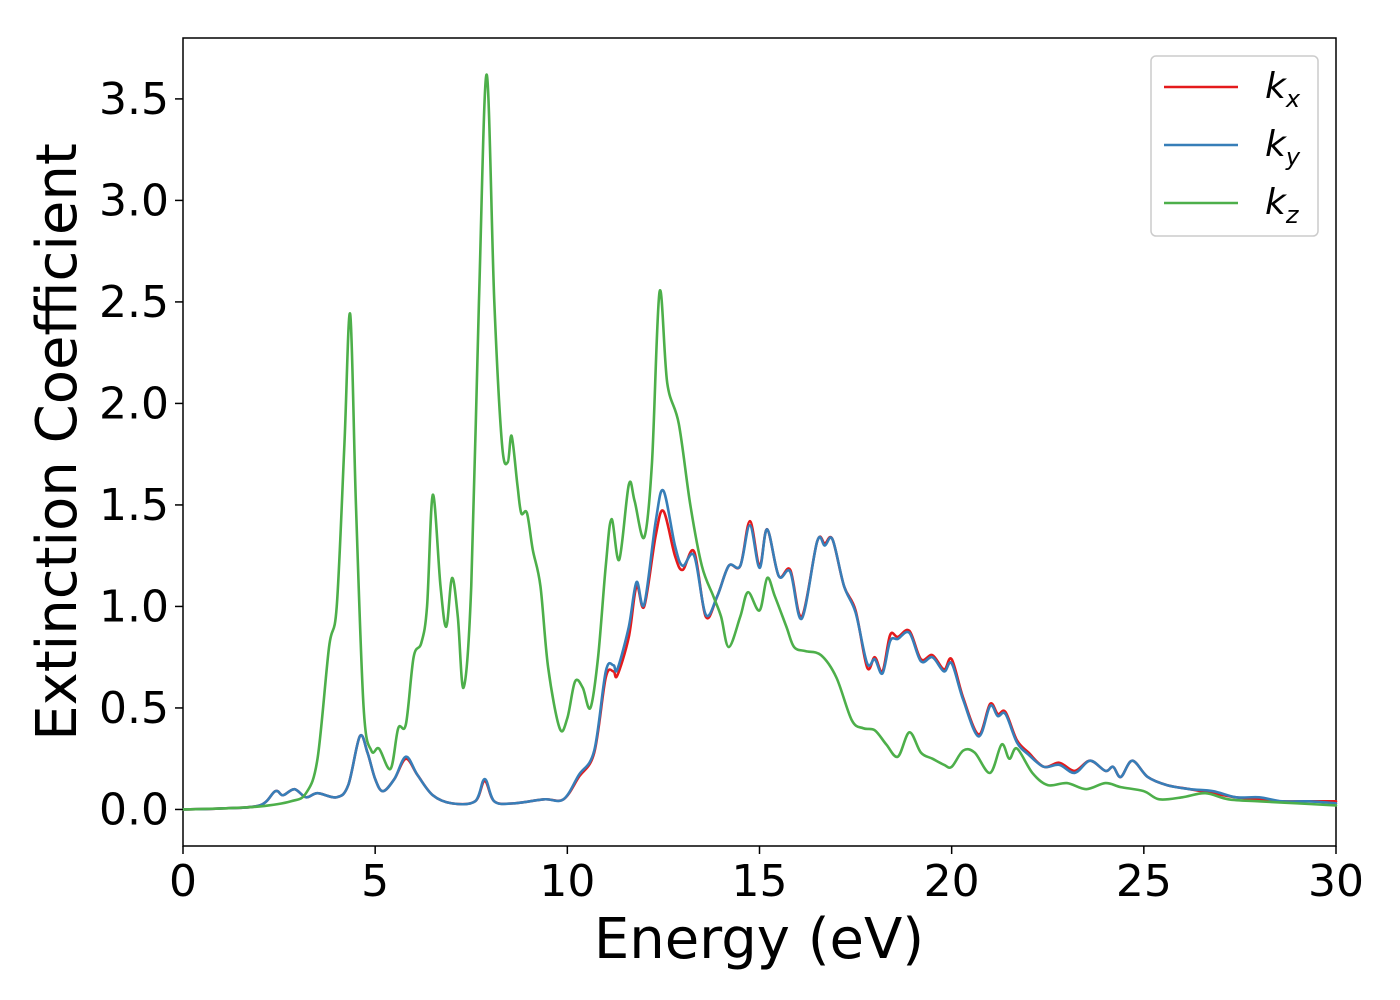  What do you see at coordinates (141, 454) in the screenshot?
I see `y-axis: 0.0 0.5 1.0 1.5 2.0 2.5 3.0 3.5` at bounding box center [141, 454].